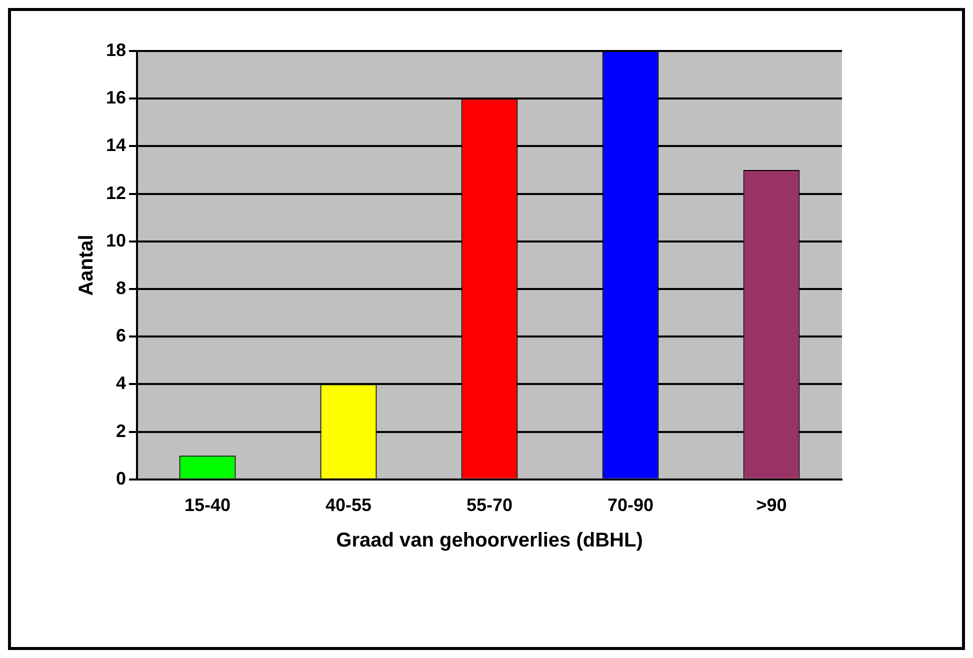 This screenshot has width=973, height=658. Describe the element at coordinates (489, 505) in the screenshot. I see `x-tick-label: 55-70` at that location.